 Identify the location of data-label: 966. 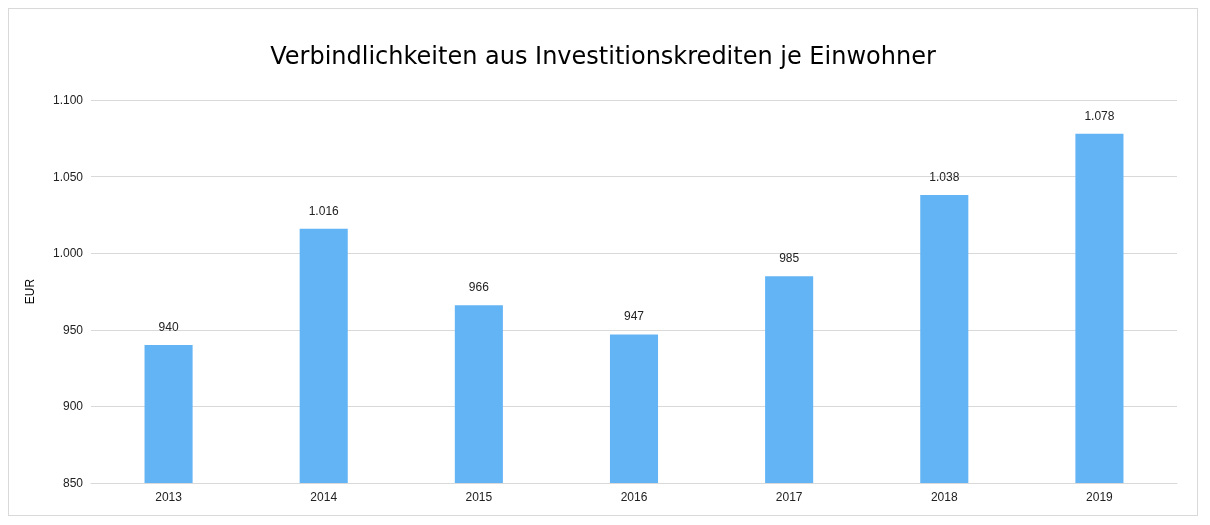
(479, 287).